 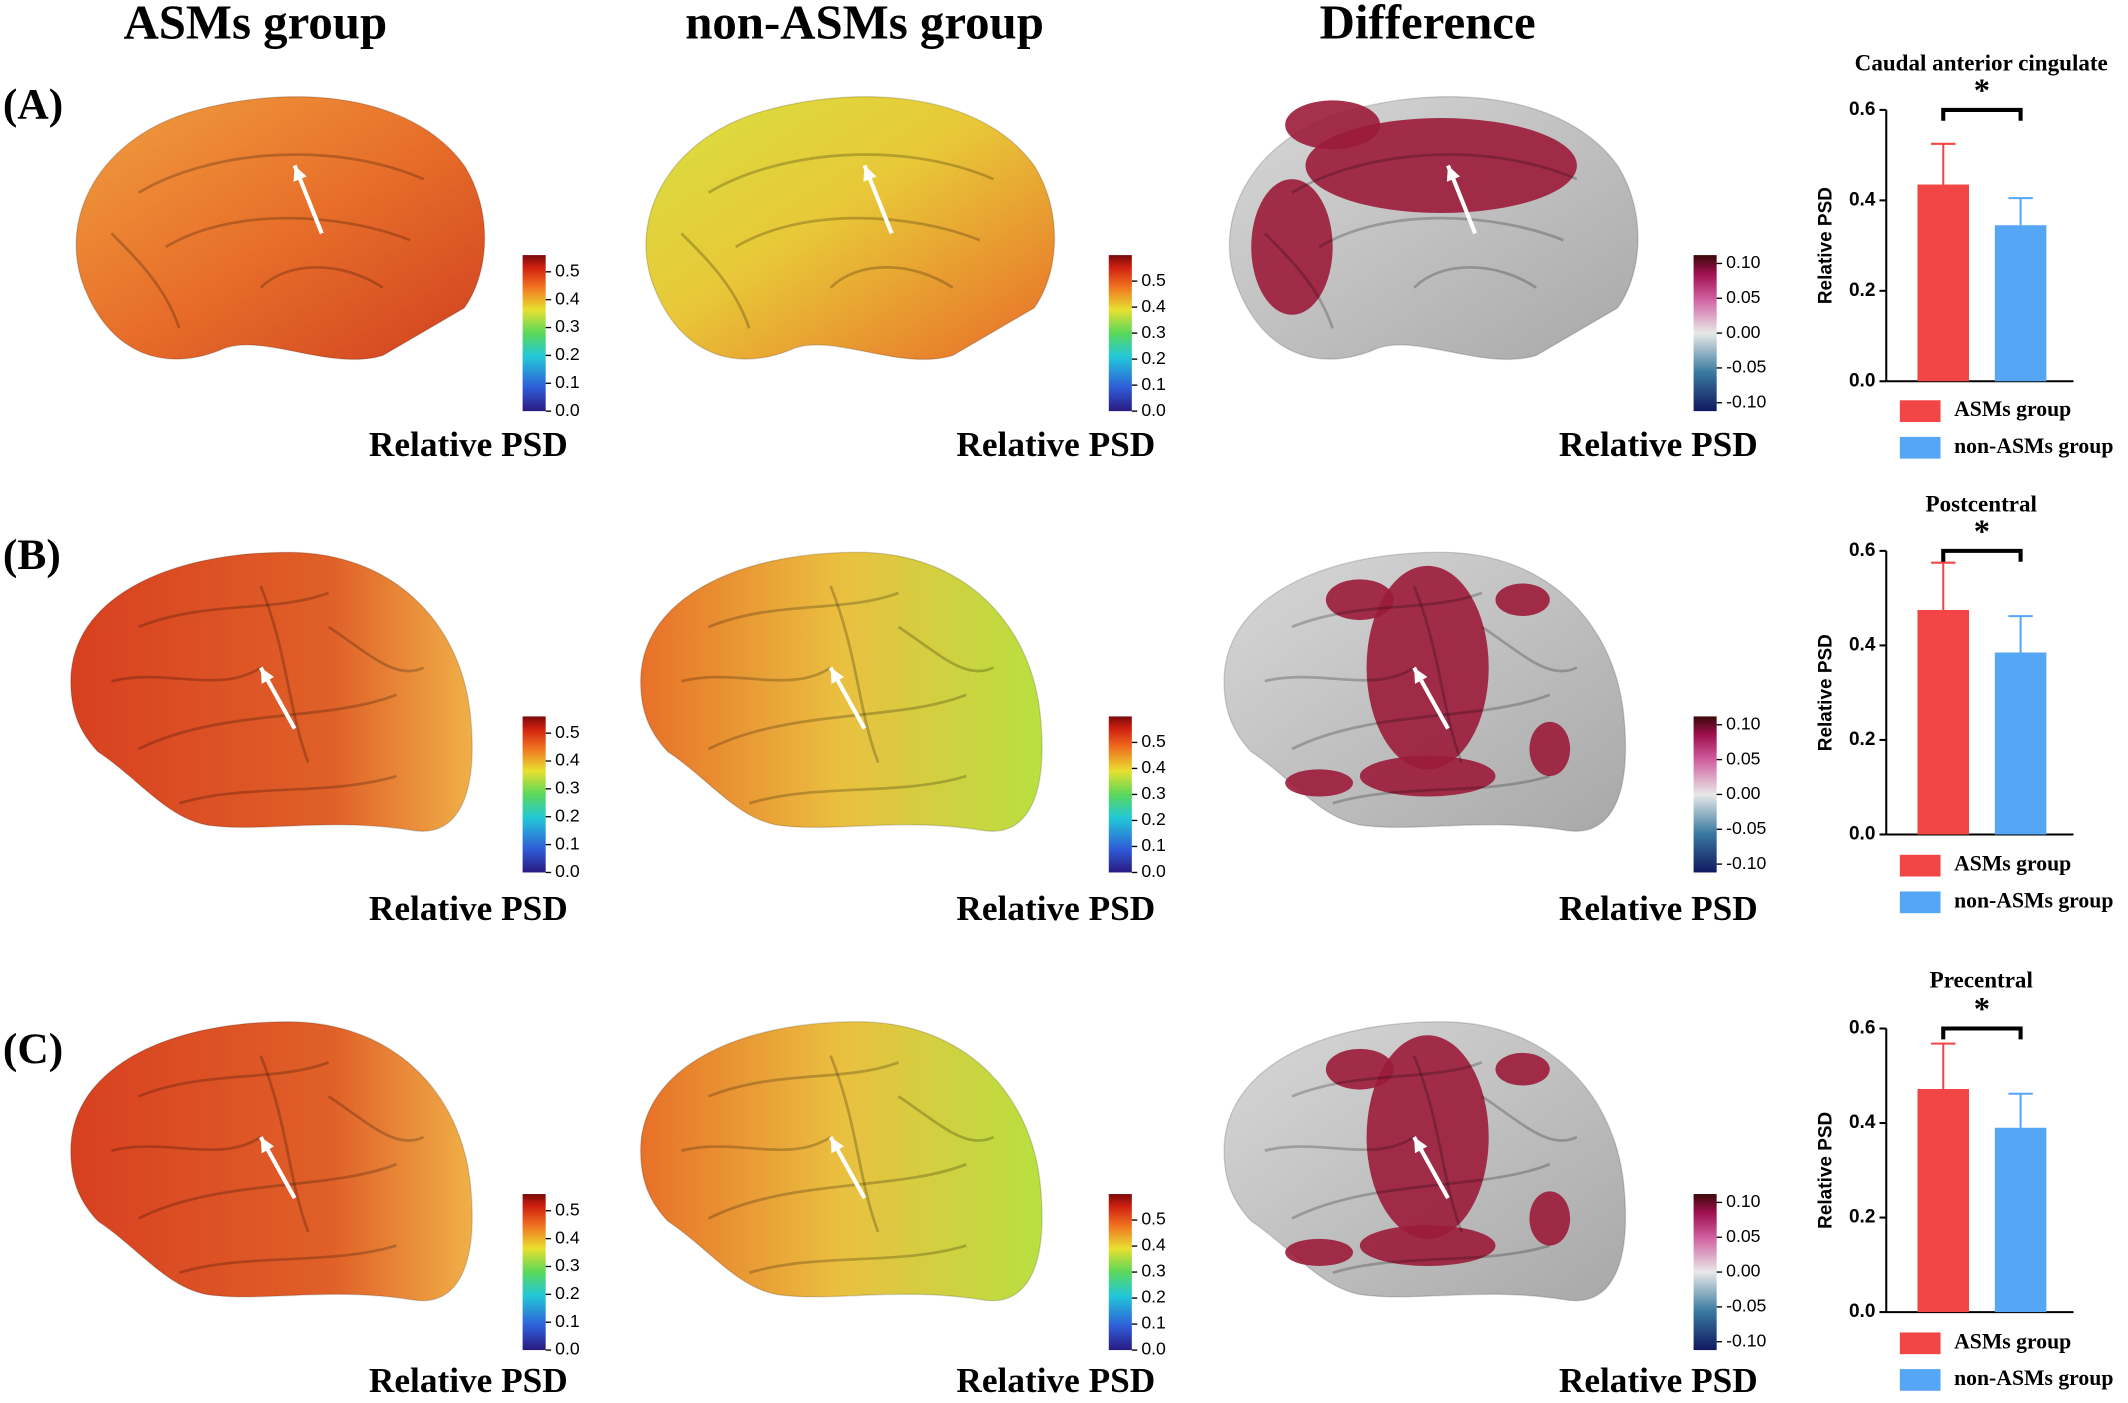 I want to click on bar, so click(x=1943, y=1201).